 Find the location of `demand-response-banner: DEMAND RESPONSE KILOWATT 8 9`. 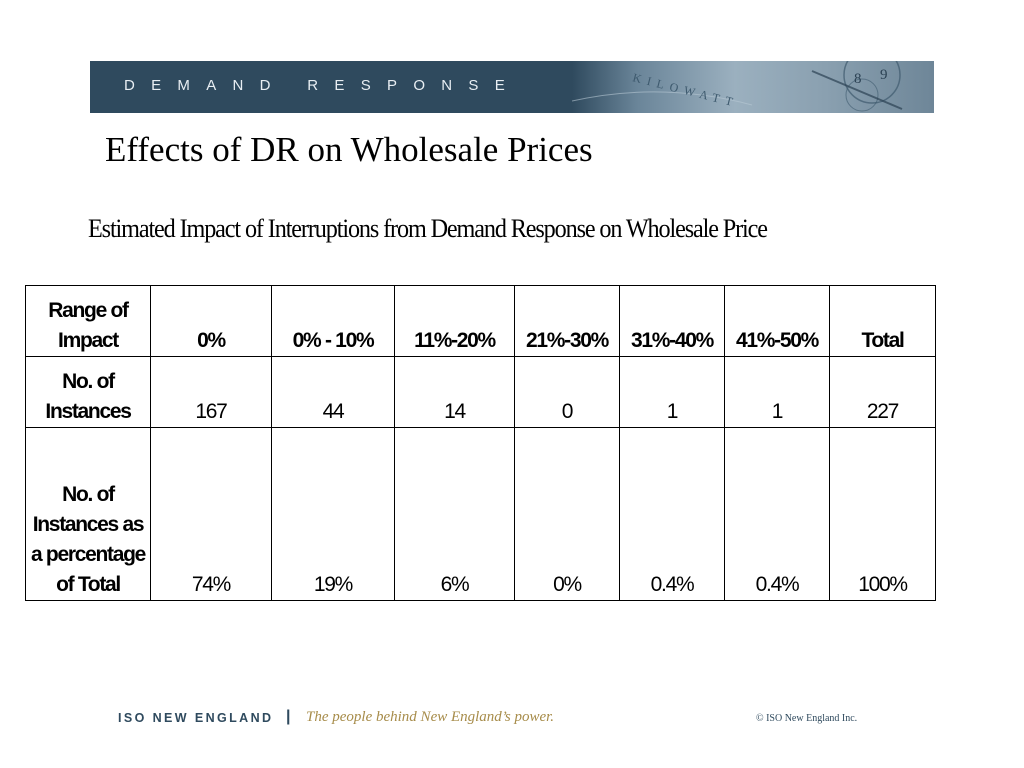

demand-response-banner: DEMAND RESPONSE KILOWATT 8 9 is located at coordinates (512, 87).